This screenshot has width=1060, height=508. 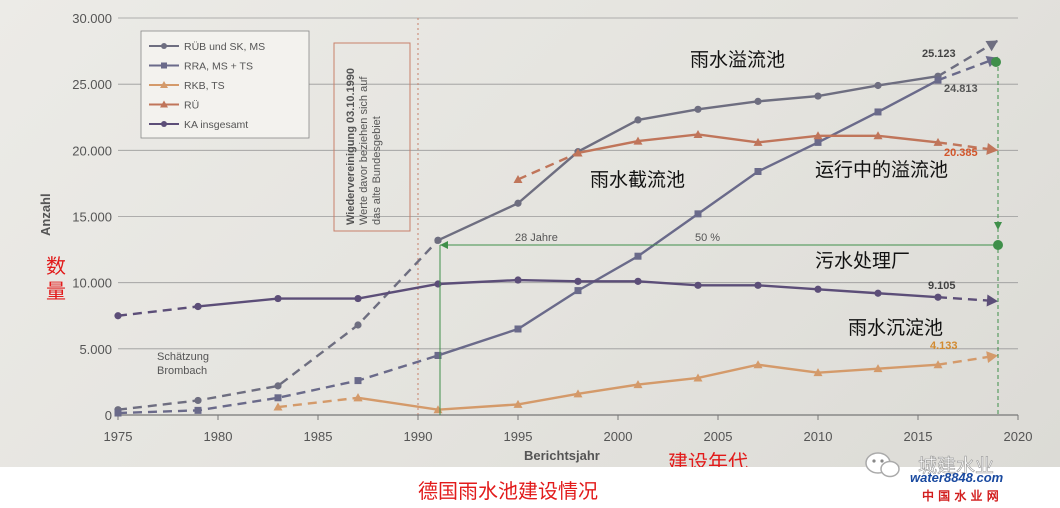 What do you see at coordinates (364, 150) in the screenshot?
I see `reunification-line-1: Werte davor beziehen sich auf` at bounding box center [364, 150].